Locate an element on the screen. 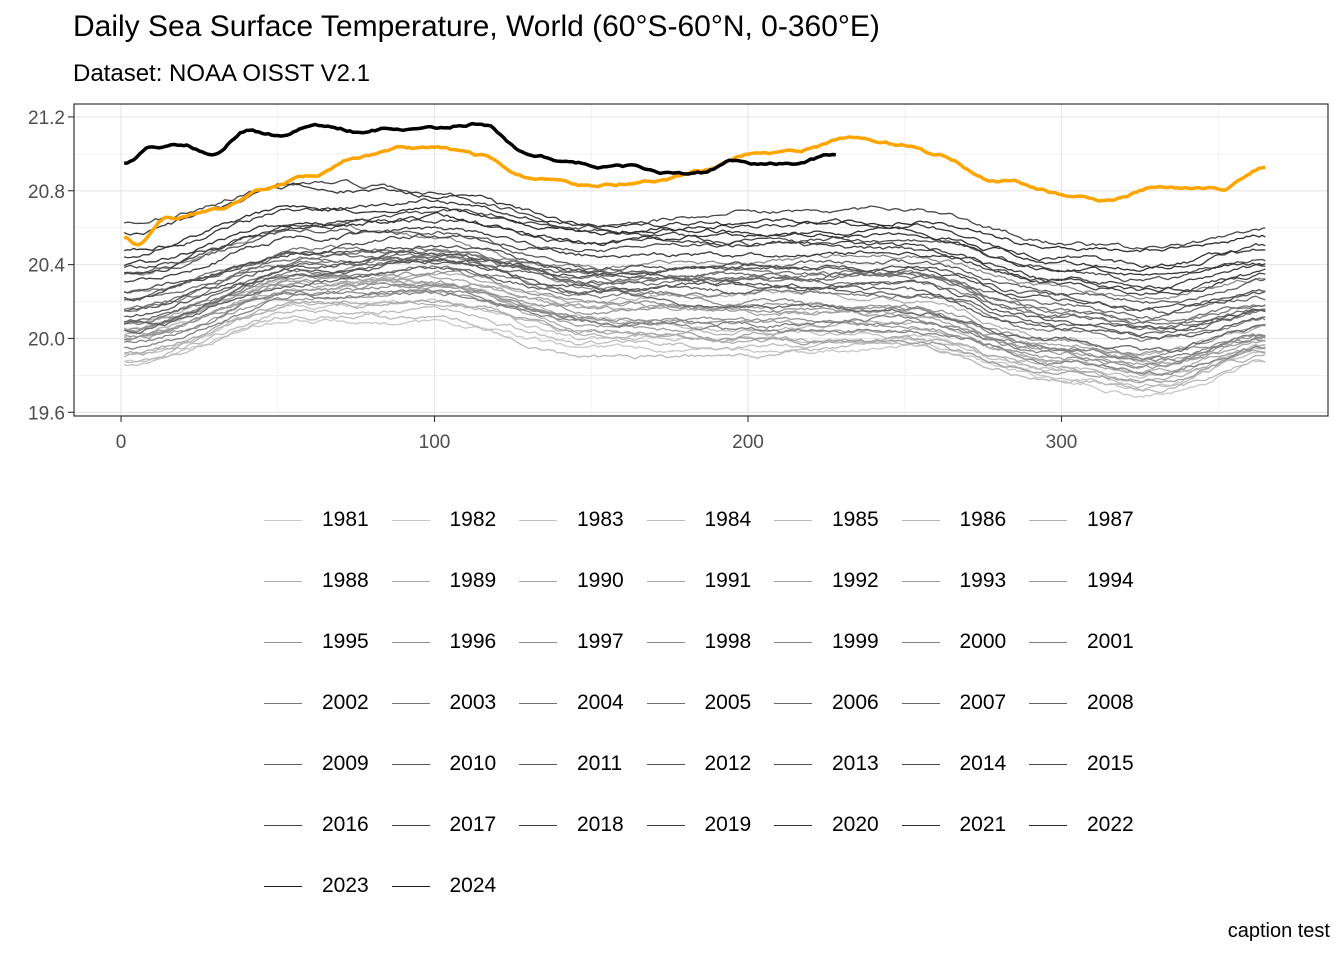 Image resolution: width=1344 pixels, height=960 pixels. legend-label: 2017 is located at coordinates (473, 824).